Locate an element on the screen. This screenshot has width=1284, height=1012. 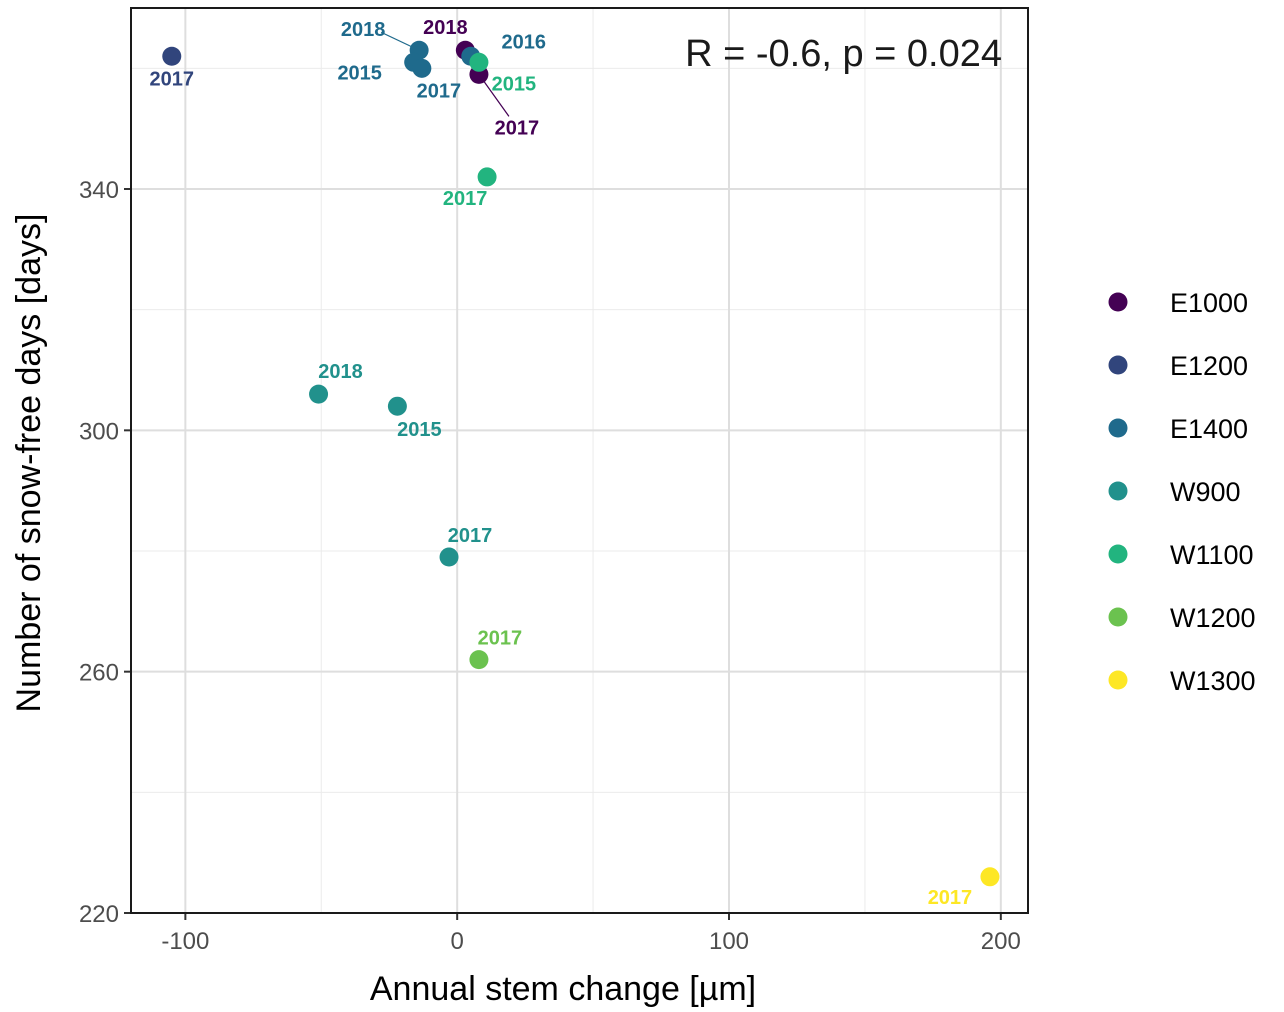
data-point-w1100-2015 is located at coordinates (479, 62).